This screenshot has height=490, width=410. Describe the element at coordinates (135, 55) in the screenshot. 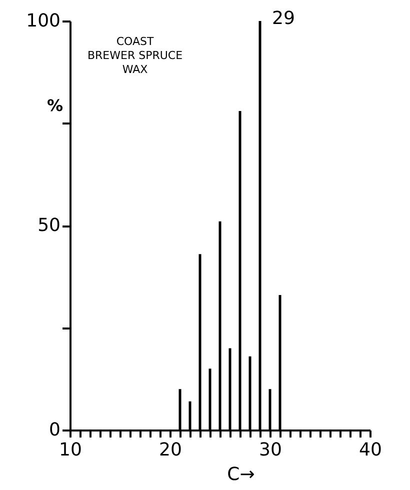

I see `text: COAST BREWER SPRUCE WAX` at that location.